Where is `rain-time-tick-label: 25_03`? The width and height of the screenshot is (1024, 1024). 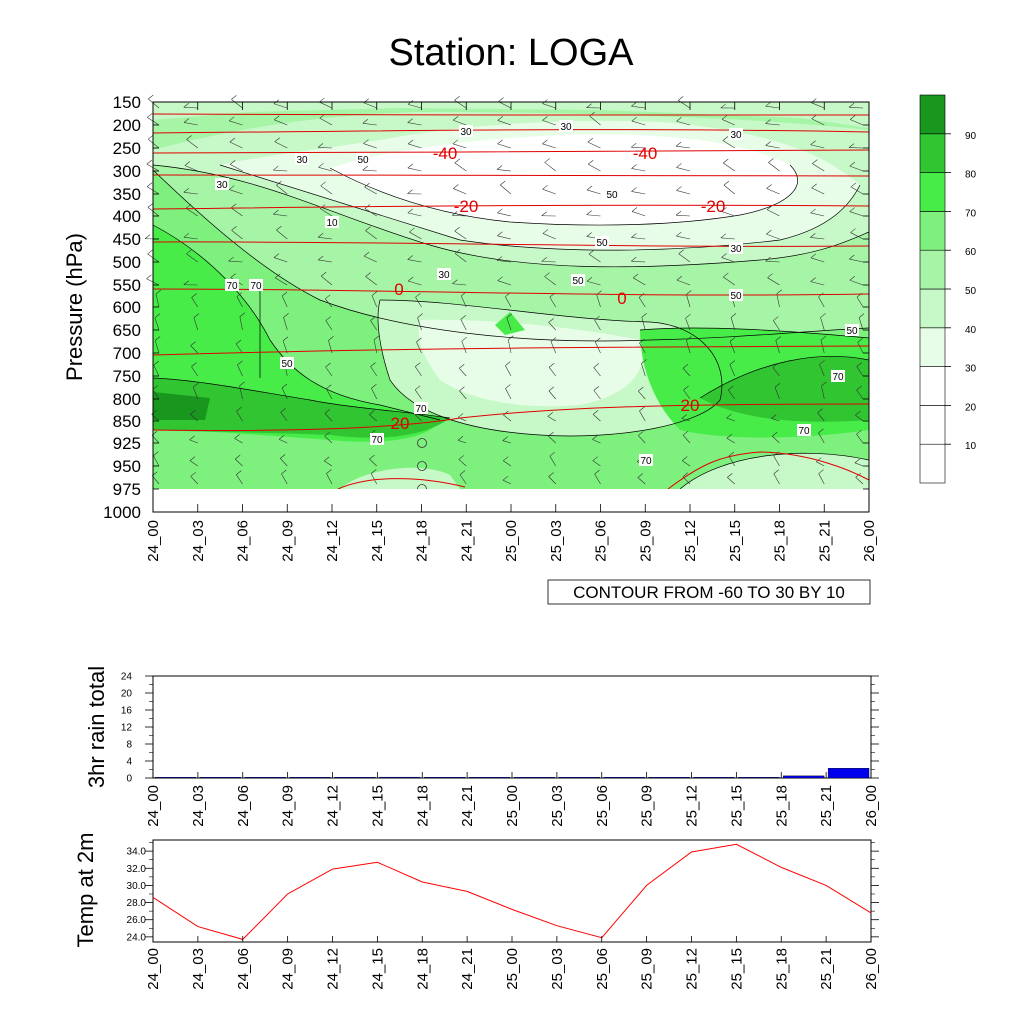 rain-time-tick-label: 25_03 is located at coordinates (557, 806).